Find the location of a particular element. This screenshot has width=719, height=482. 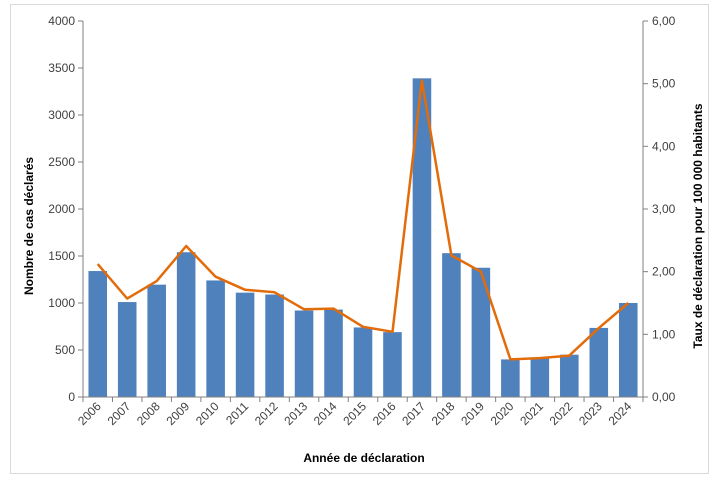

y-axis-title: Nombre de cas déclarés is located at coordinates (29, 226).